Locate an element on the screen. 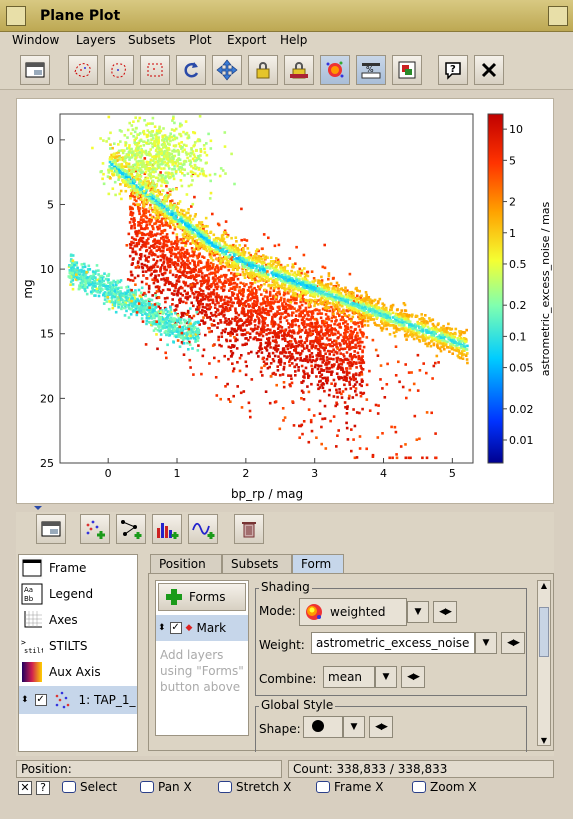 Image resolution: width=573 pixels, height=819 pixels. menu-help: Help is located at coordinates (294, 40).